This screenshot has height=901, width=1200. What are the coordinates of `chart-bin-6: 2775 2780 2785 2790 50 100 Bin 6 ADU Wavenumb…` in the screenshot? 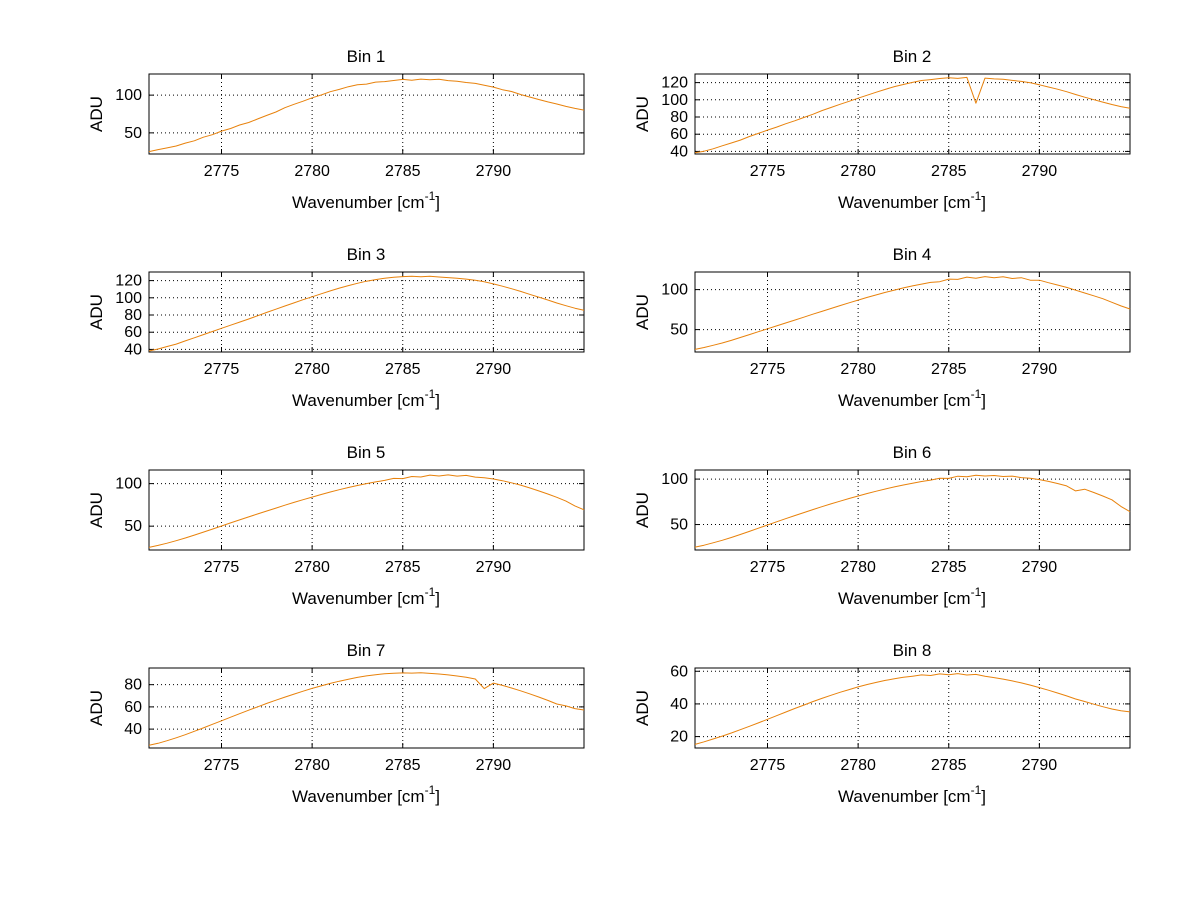 It's located at (882, 525).